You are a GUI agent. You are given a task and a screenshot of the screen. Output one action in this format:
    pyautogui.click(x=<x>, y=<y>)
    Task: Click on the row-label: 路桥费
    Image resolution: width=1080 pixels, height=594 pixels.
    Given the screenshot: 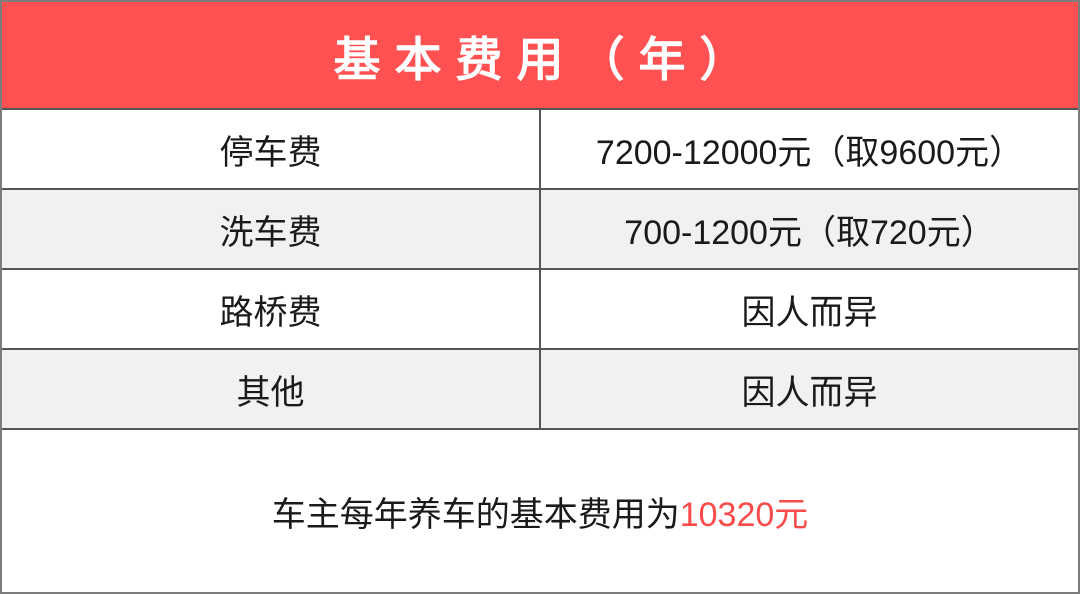 What is the action you would take?
    pyautogui.click(x=270, y=312)
    